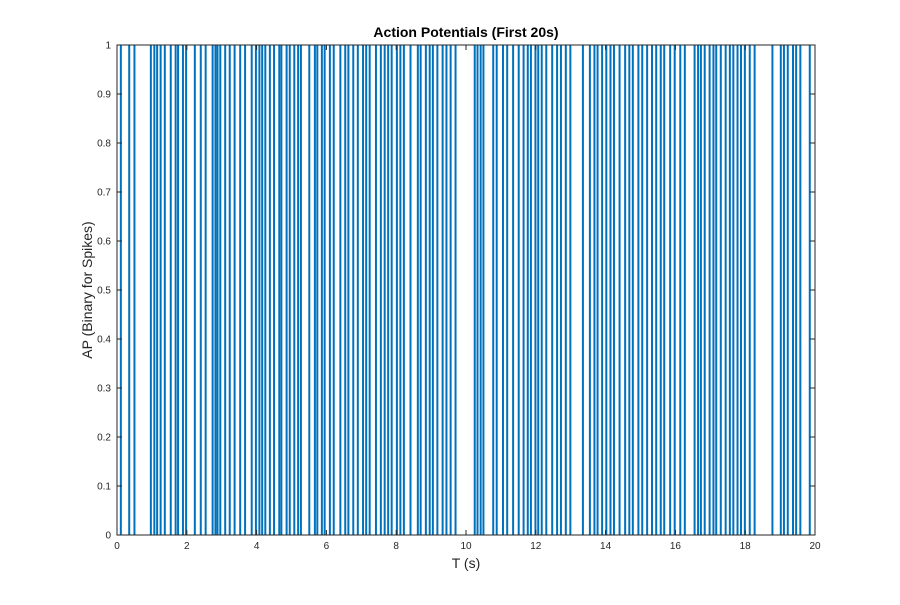  Describe the element at coordinates (104, 340) in the screenshot. I see `y-tick-label: 0.4` at that location.